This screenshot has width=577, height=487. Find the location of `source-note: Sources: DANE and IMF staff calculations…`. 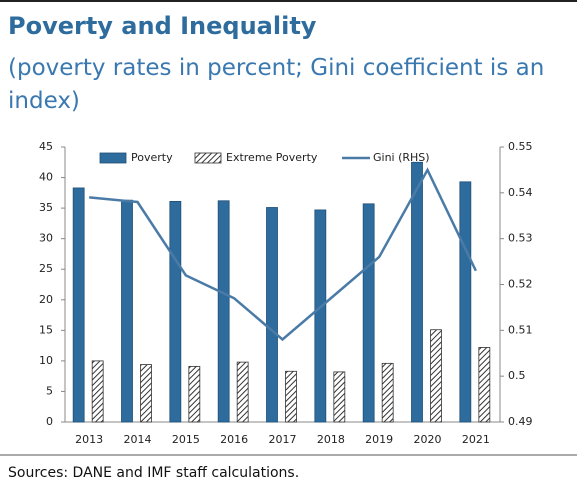

source-note: Sources: DANE and IMF staff calculations… is located at coordinates (154, 473).